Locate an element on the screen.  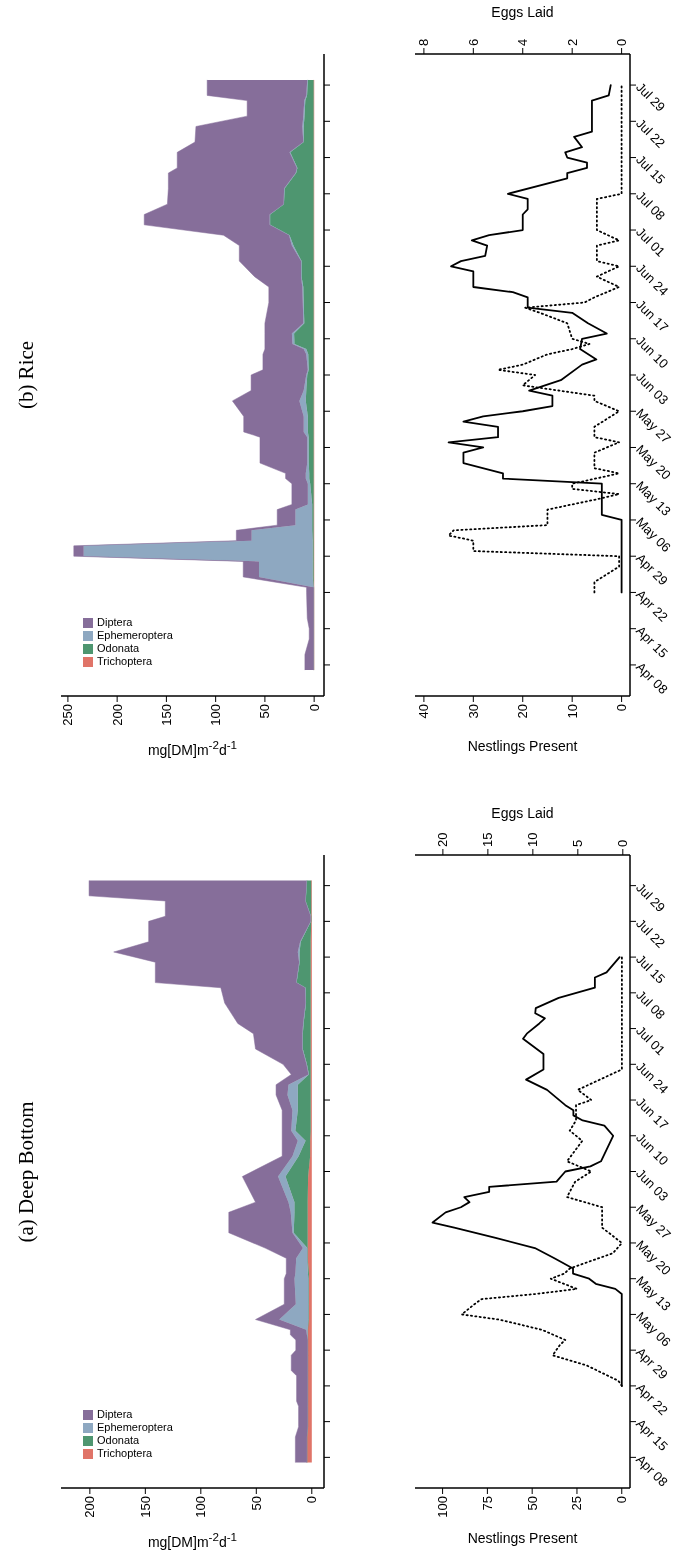
text: (b) Rice is located at coordinates (26, 375).